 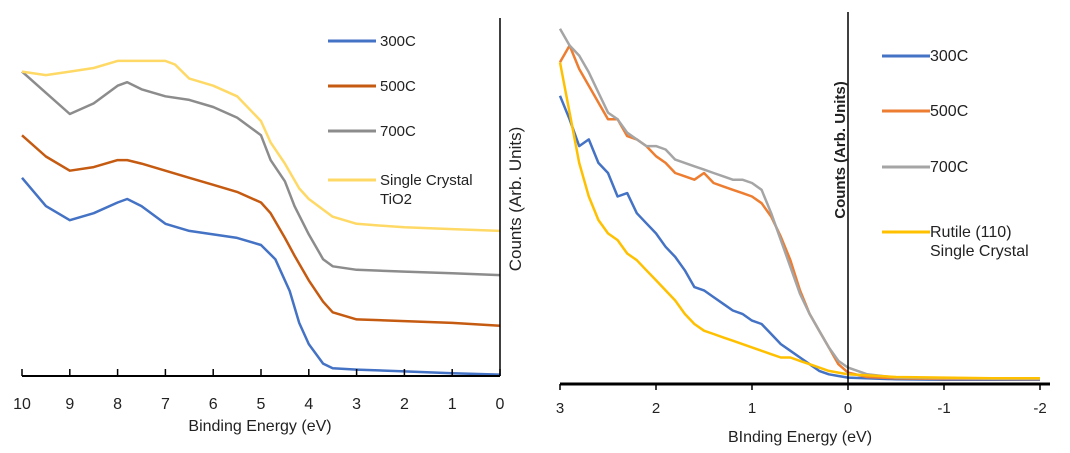 I want to click on x-tick-label: -1, so click(x=943, y=408).